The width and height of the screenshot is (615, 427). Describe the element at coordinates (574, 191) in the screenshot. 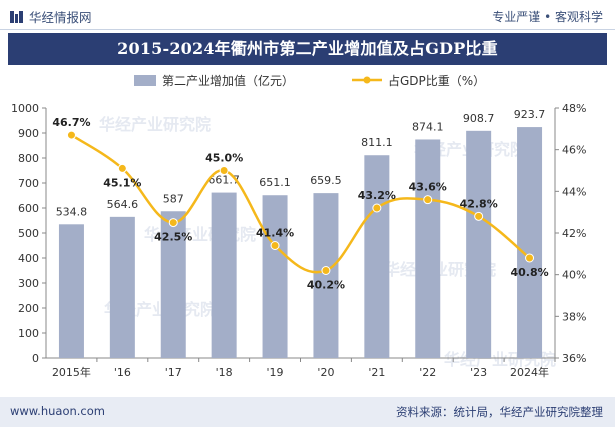

I see `y-right-tick-label: 44%` at that location.